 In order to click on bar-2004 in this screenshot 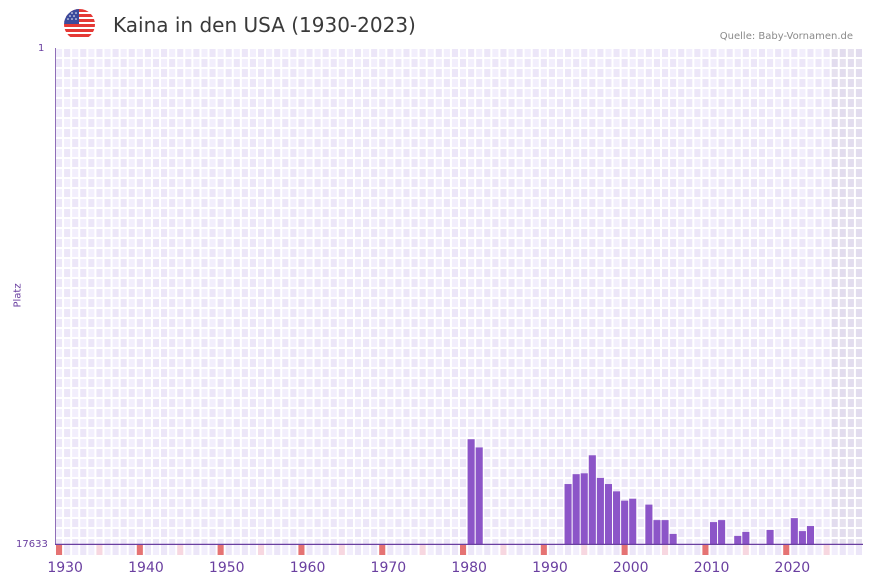, I will do `click(673, 539)`.